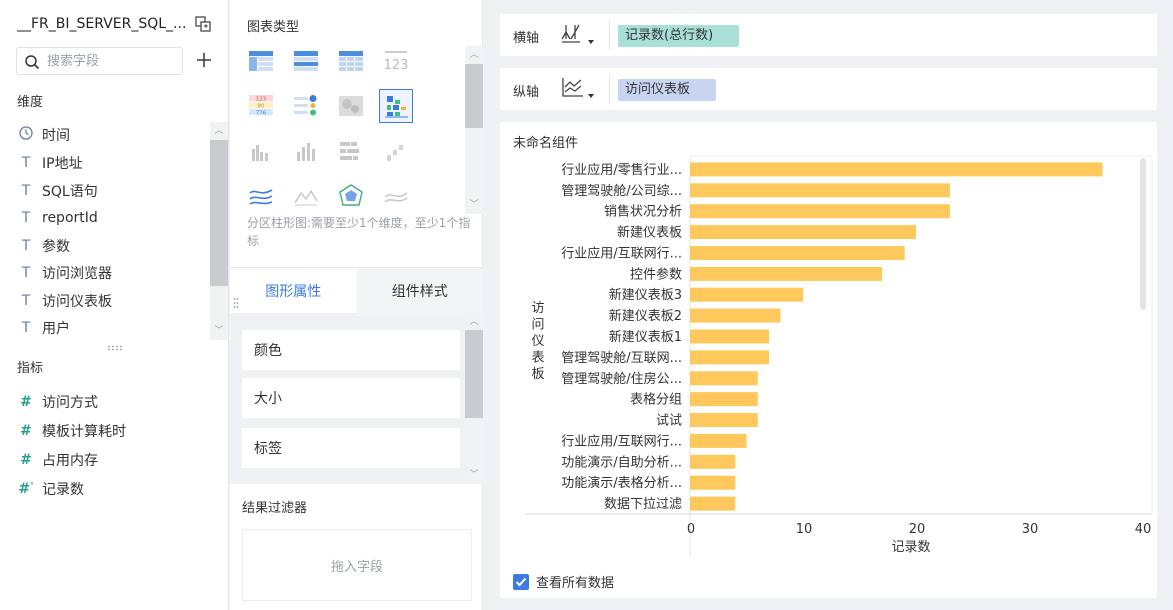 The width and height of the screenshot is (1173, 610). Describe the element at coordinates (204, 60) in the screenshot. I see `add-field-icon` at that location.